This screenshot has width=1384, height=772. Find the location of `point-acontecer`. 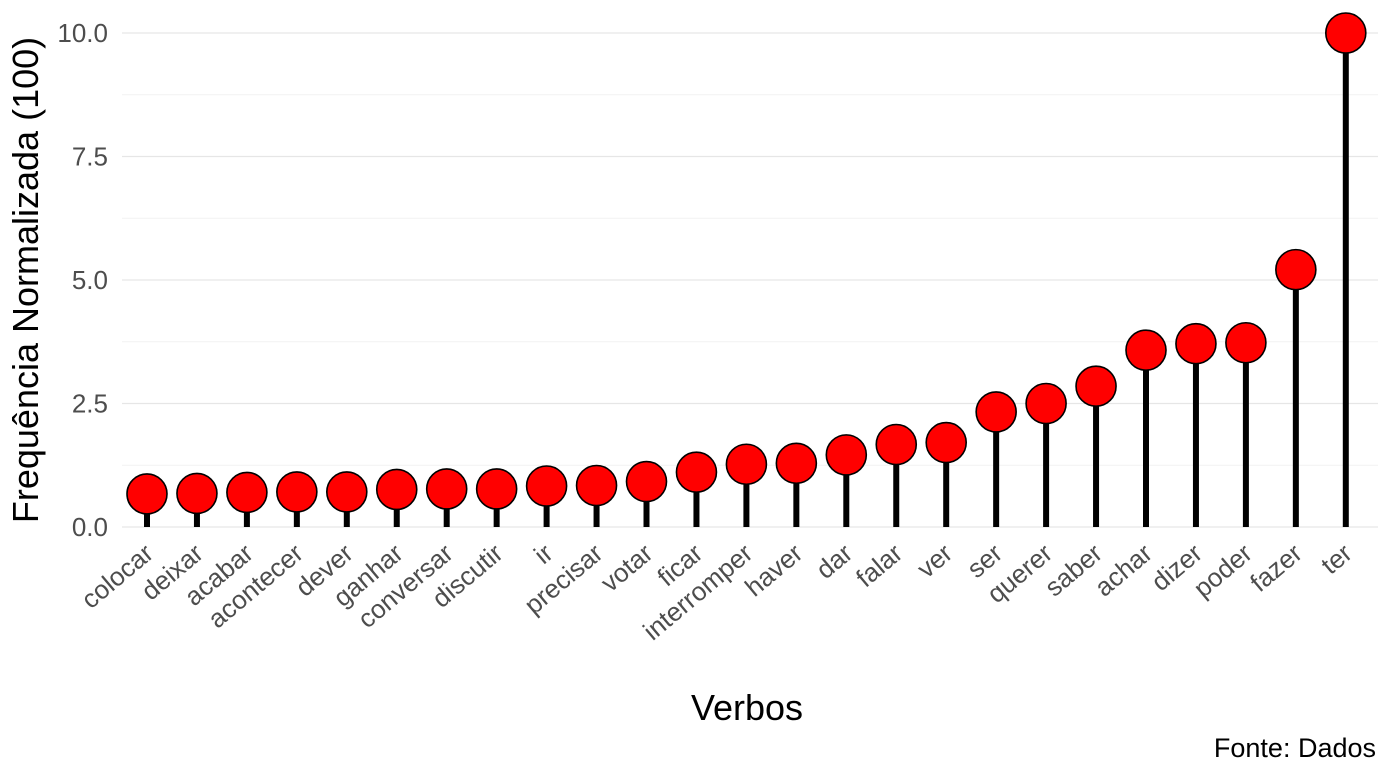

point-acontecer is located at coordinates (297, 492).